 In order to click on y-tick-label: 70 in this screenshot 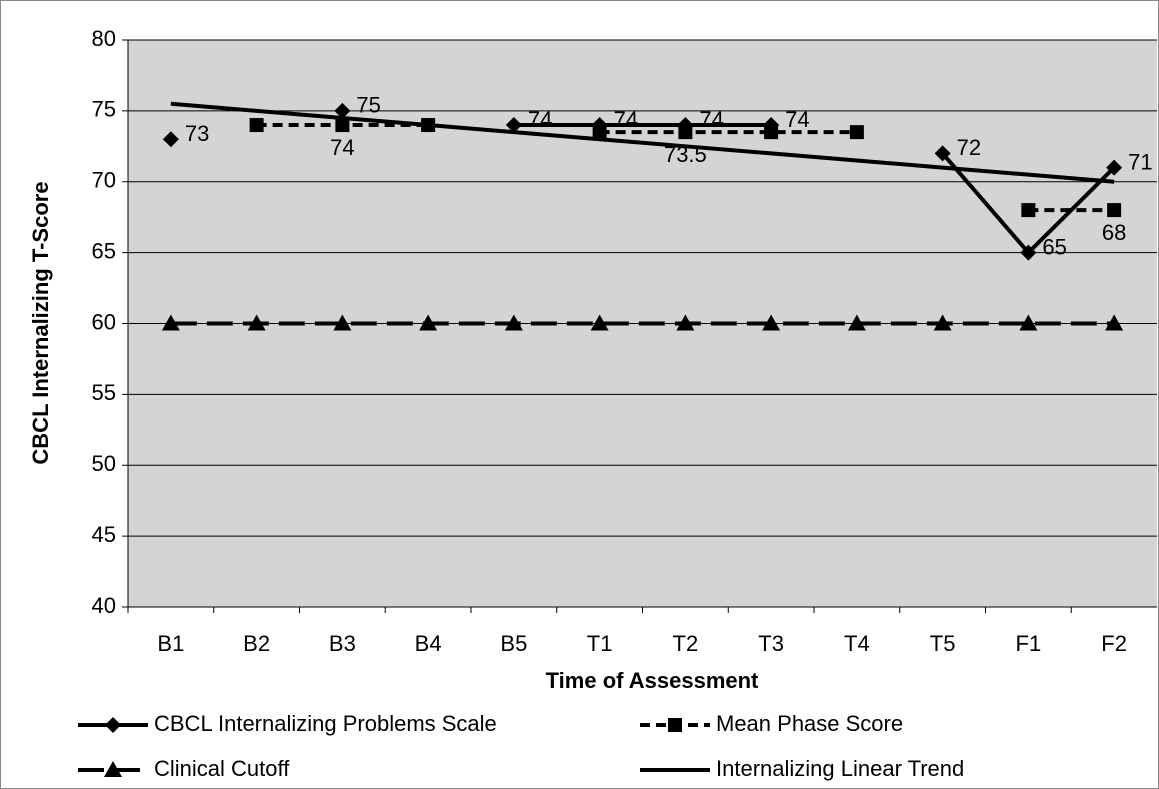, I will do `click(104, 180)`.